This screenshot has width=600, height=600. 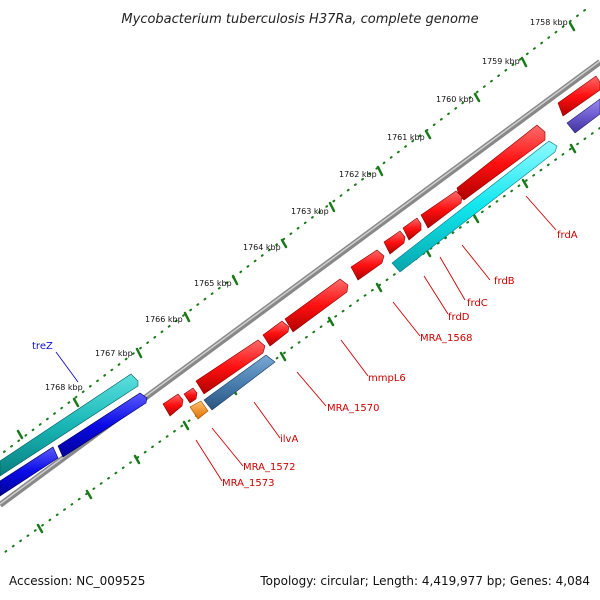 What do you see at coordinates (64, 387) in the screenshot?
I see `kbp-label: 1768 kbp` at bounding box center [64, 387].